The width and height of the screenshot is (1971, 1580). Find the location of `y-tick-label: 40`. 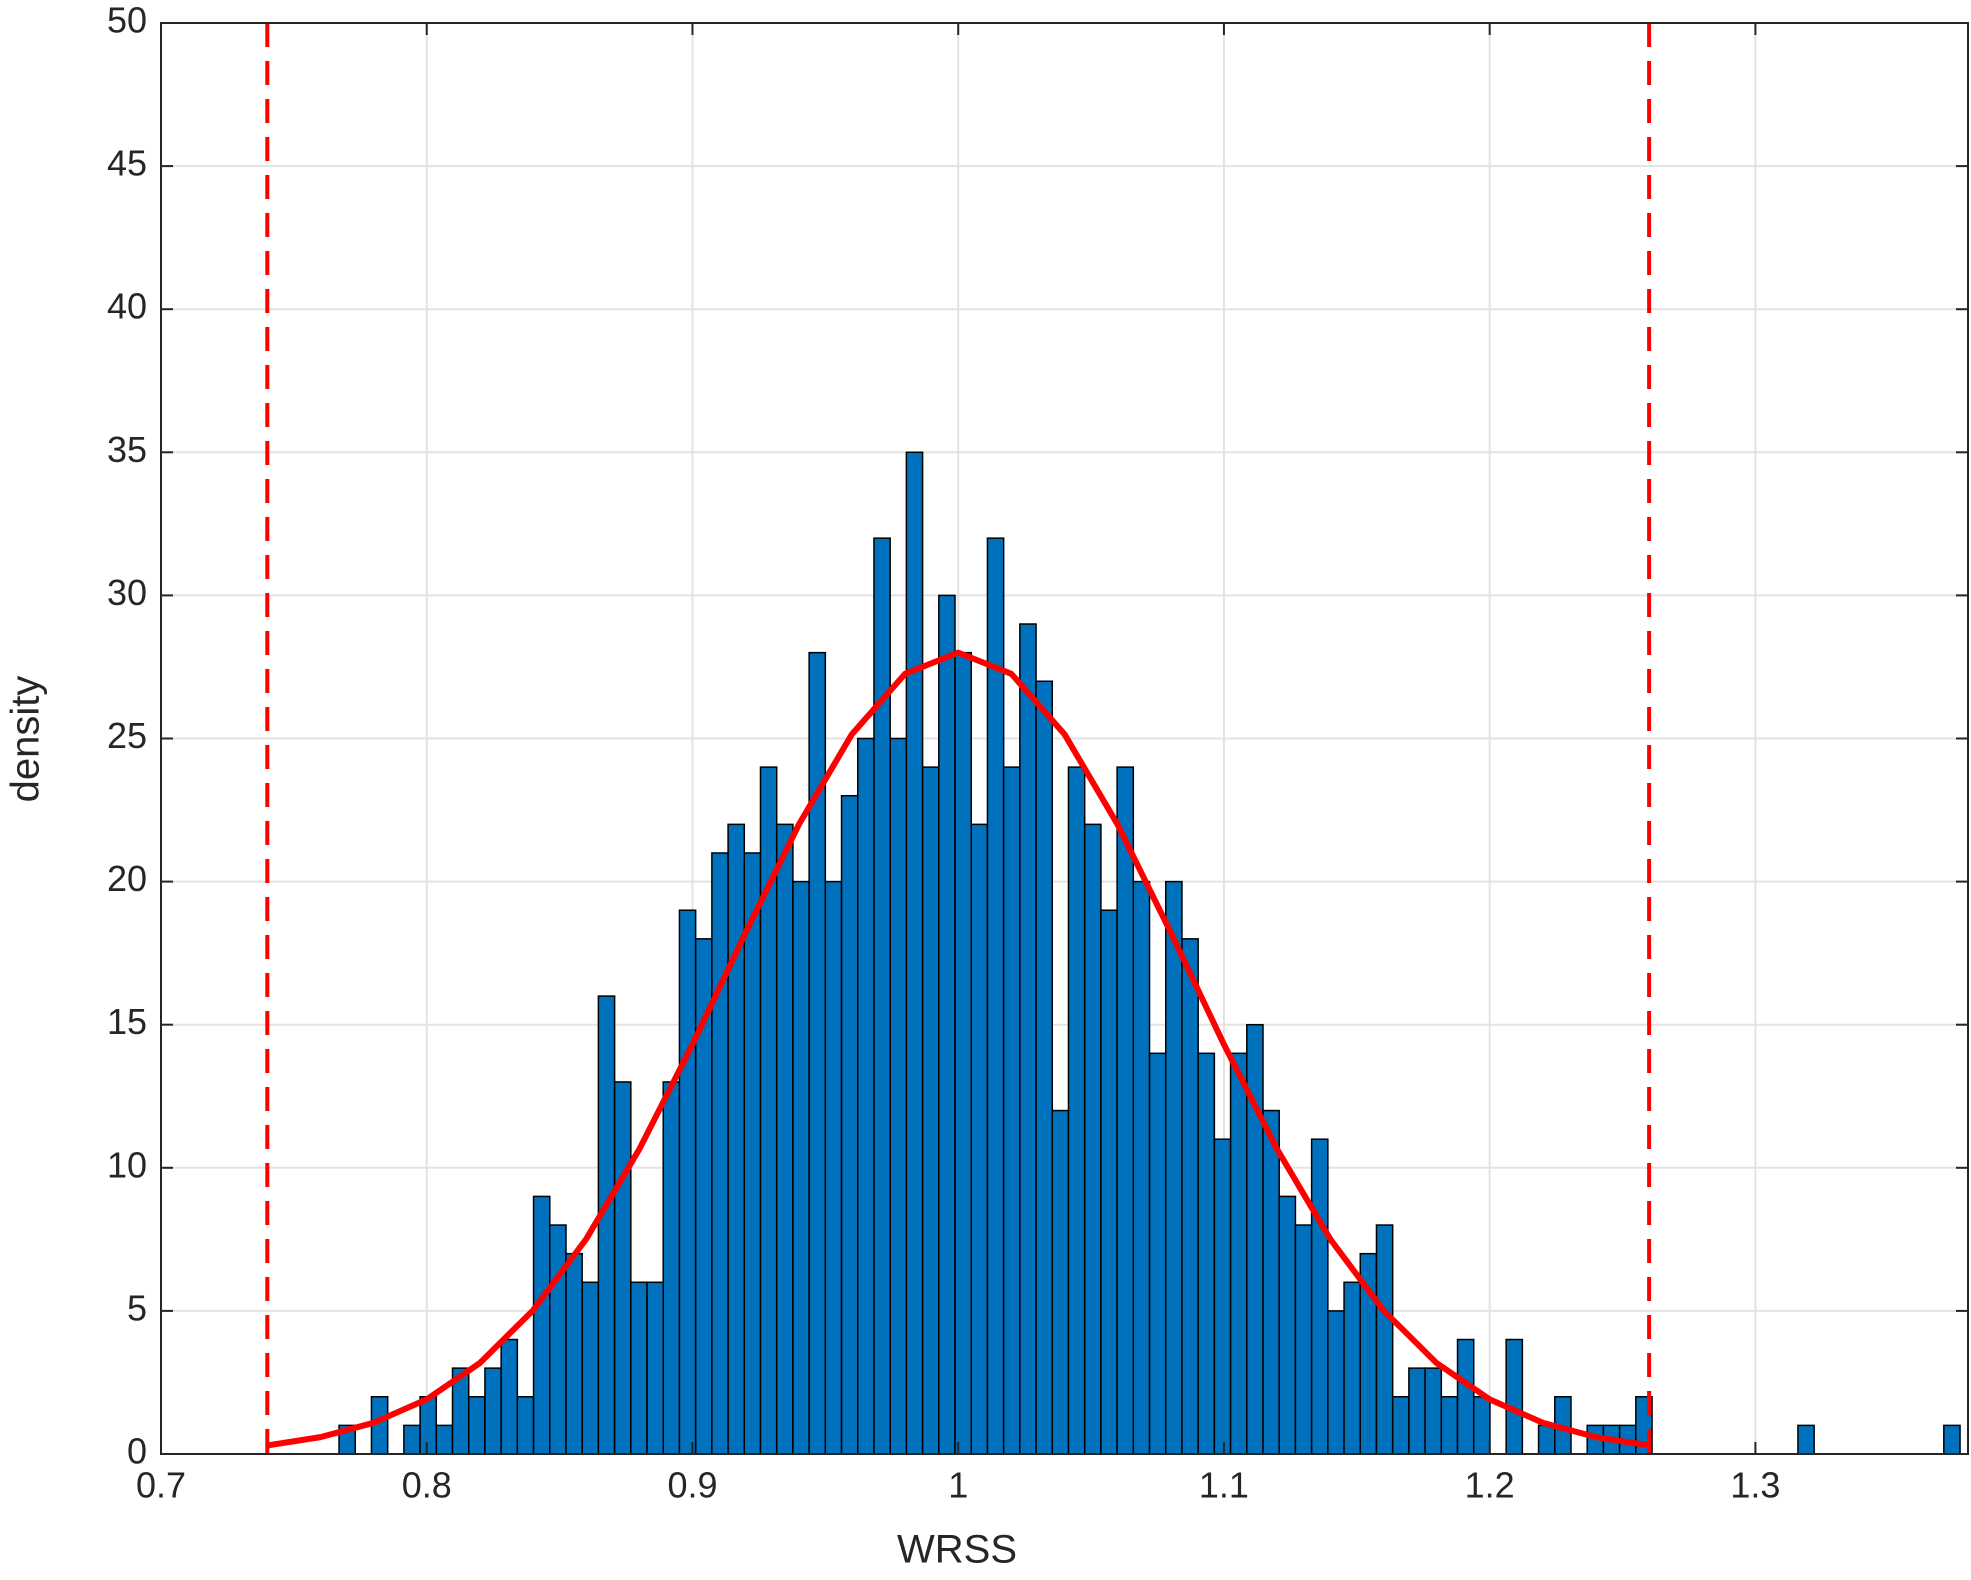

y-tick-label: 40 is located at coordinates (127, 306).